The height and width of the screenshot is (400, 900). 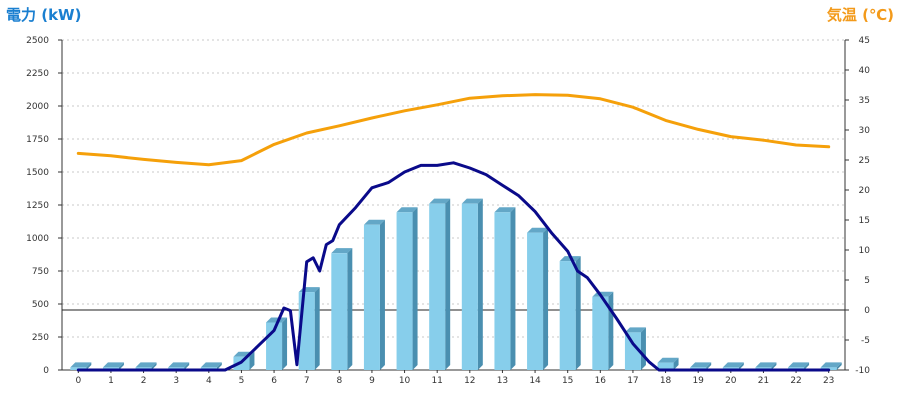 I want to click on x-tick-label: 22, so click(x=795, y=381).